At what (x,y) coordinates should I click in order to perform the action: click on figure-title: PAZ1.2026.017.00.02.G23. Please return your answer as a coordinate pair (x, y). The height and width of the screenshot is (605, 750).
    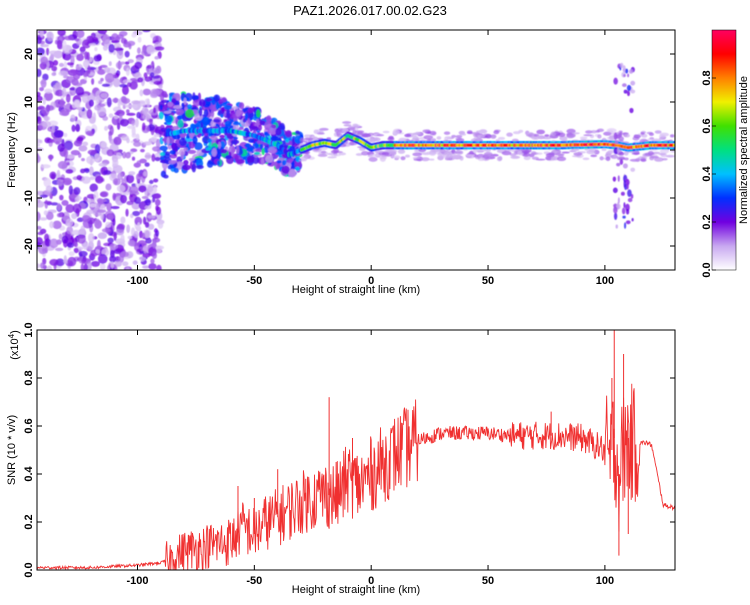
    Looking at the image, I should click on (370, 10).